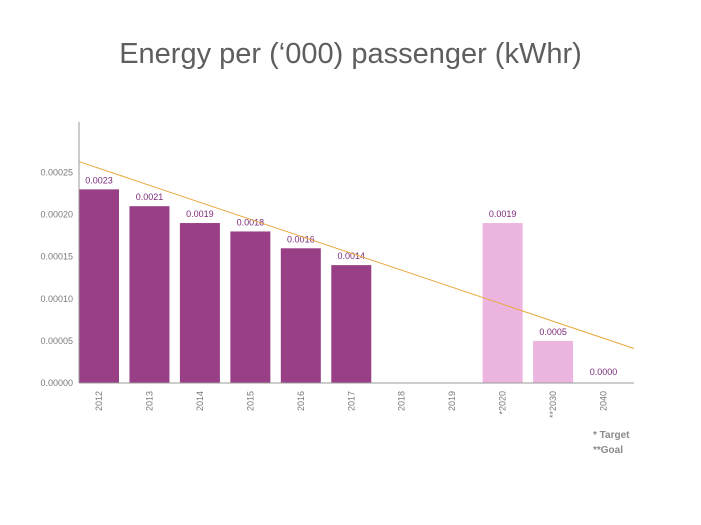 This screenshot has height=525, width=701. Describe the element at coordinates (150, 197) in the screenshot. I see `data-label-2013: 0.0021` at that location.